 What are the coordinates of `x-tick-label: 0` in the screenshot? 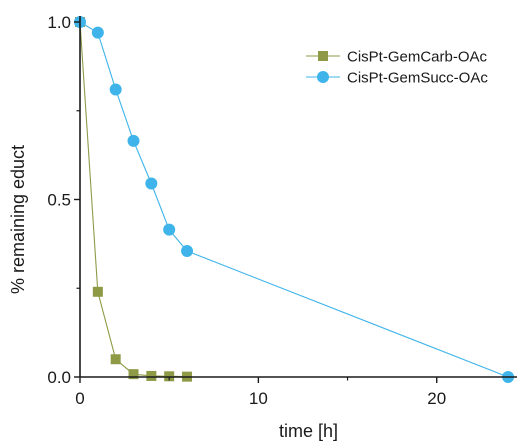 It's located at (79, 398).